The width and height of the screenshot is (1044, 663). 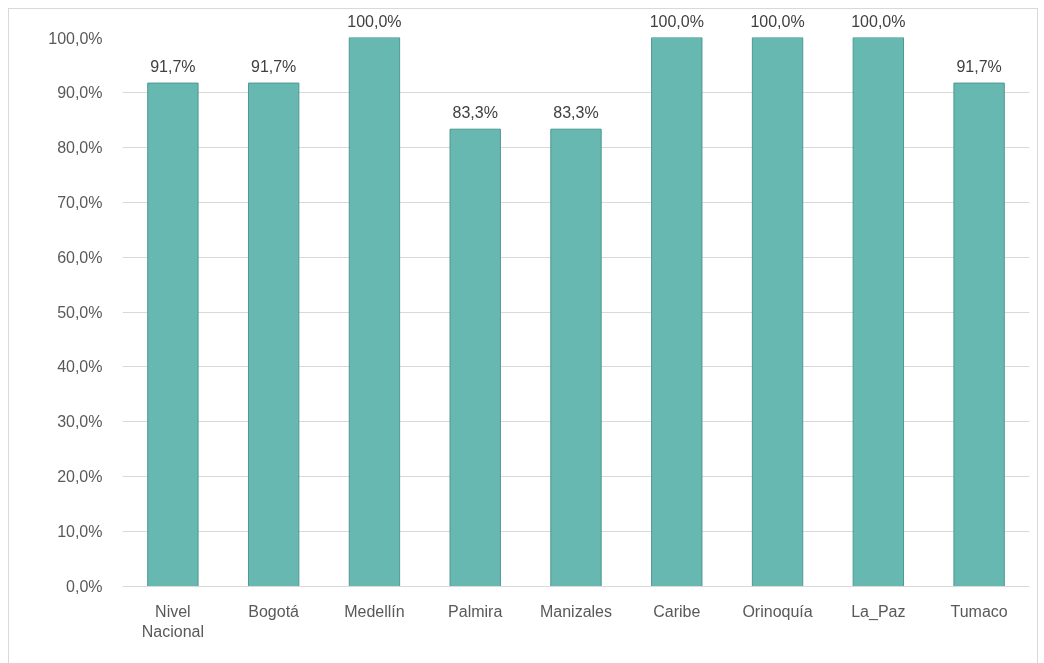 I want to click on y-tick-label: 30,0%, so click(x=80, y=422).